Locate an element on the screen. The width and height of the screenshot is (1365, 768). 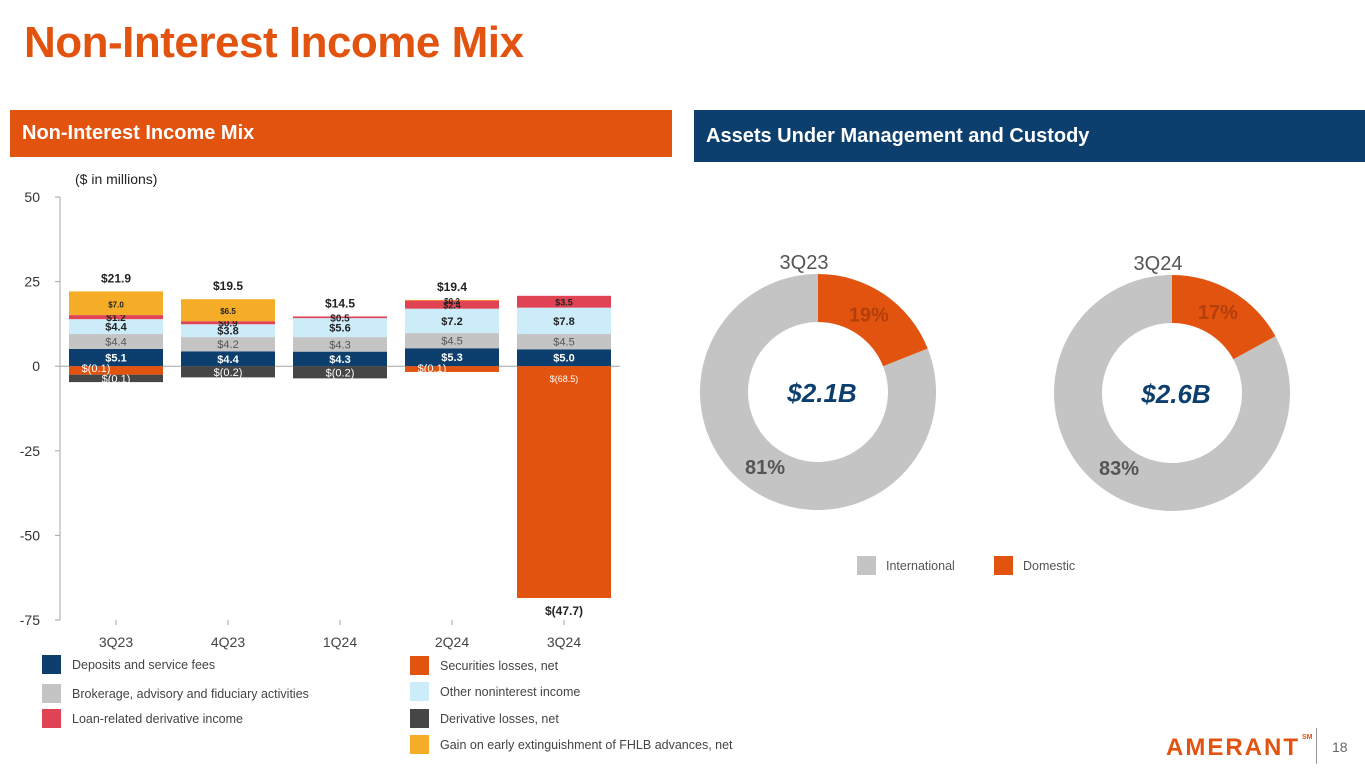
bar-label-gray-2q24: $4.5 is located at coordinates (451, 342).